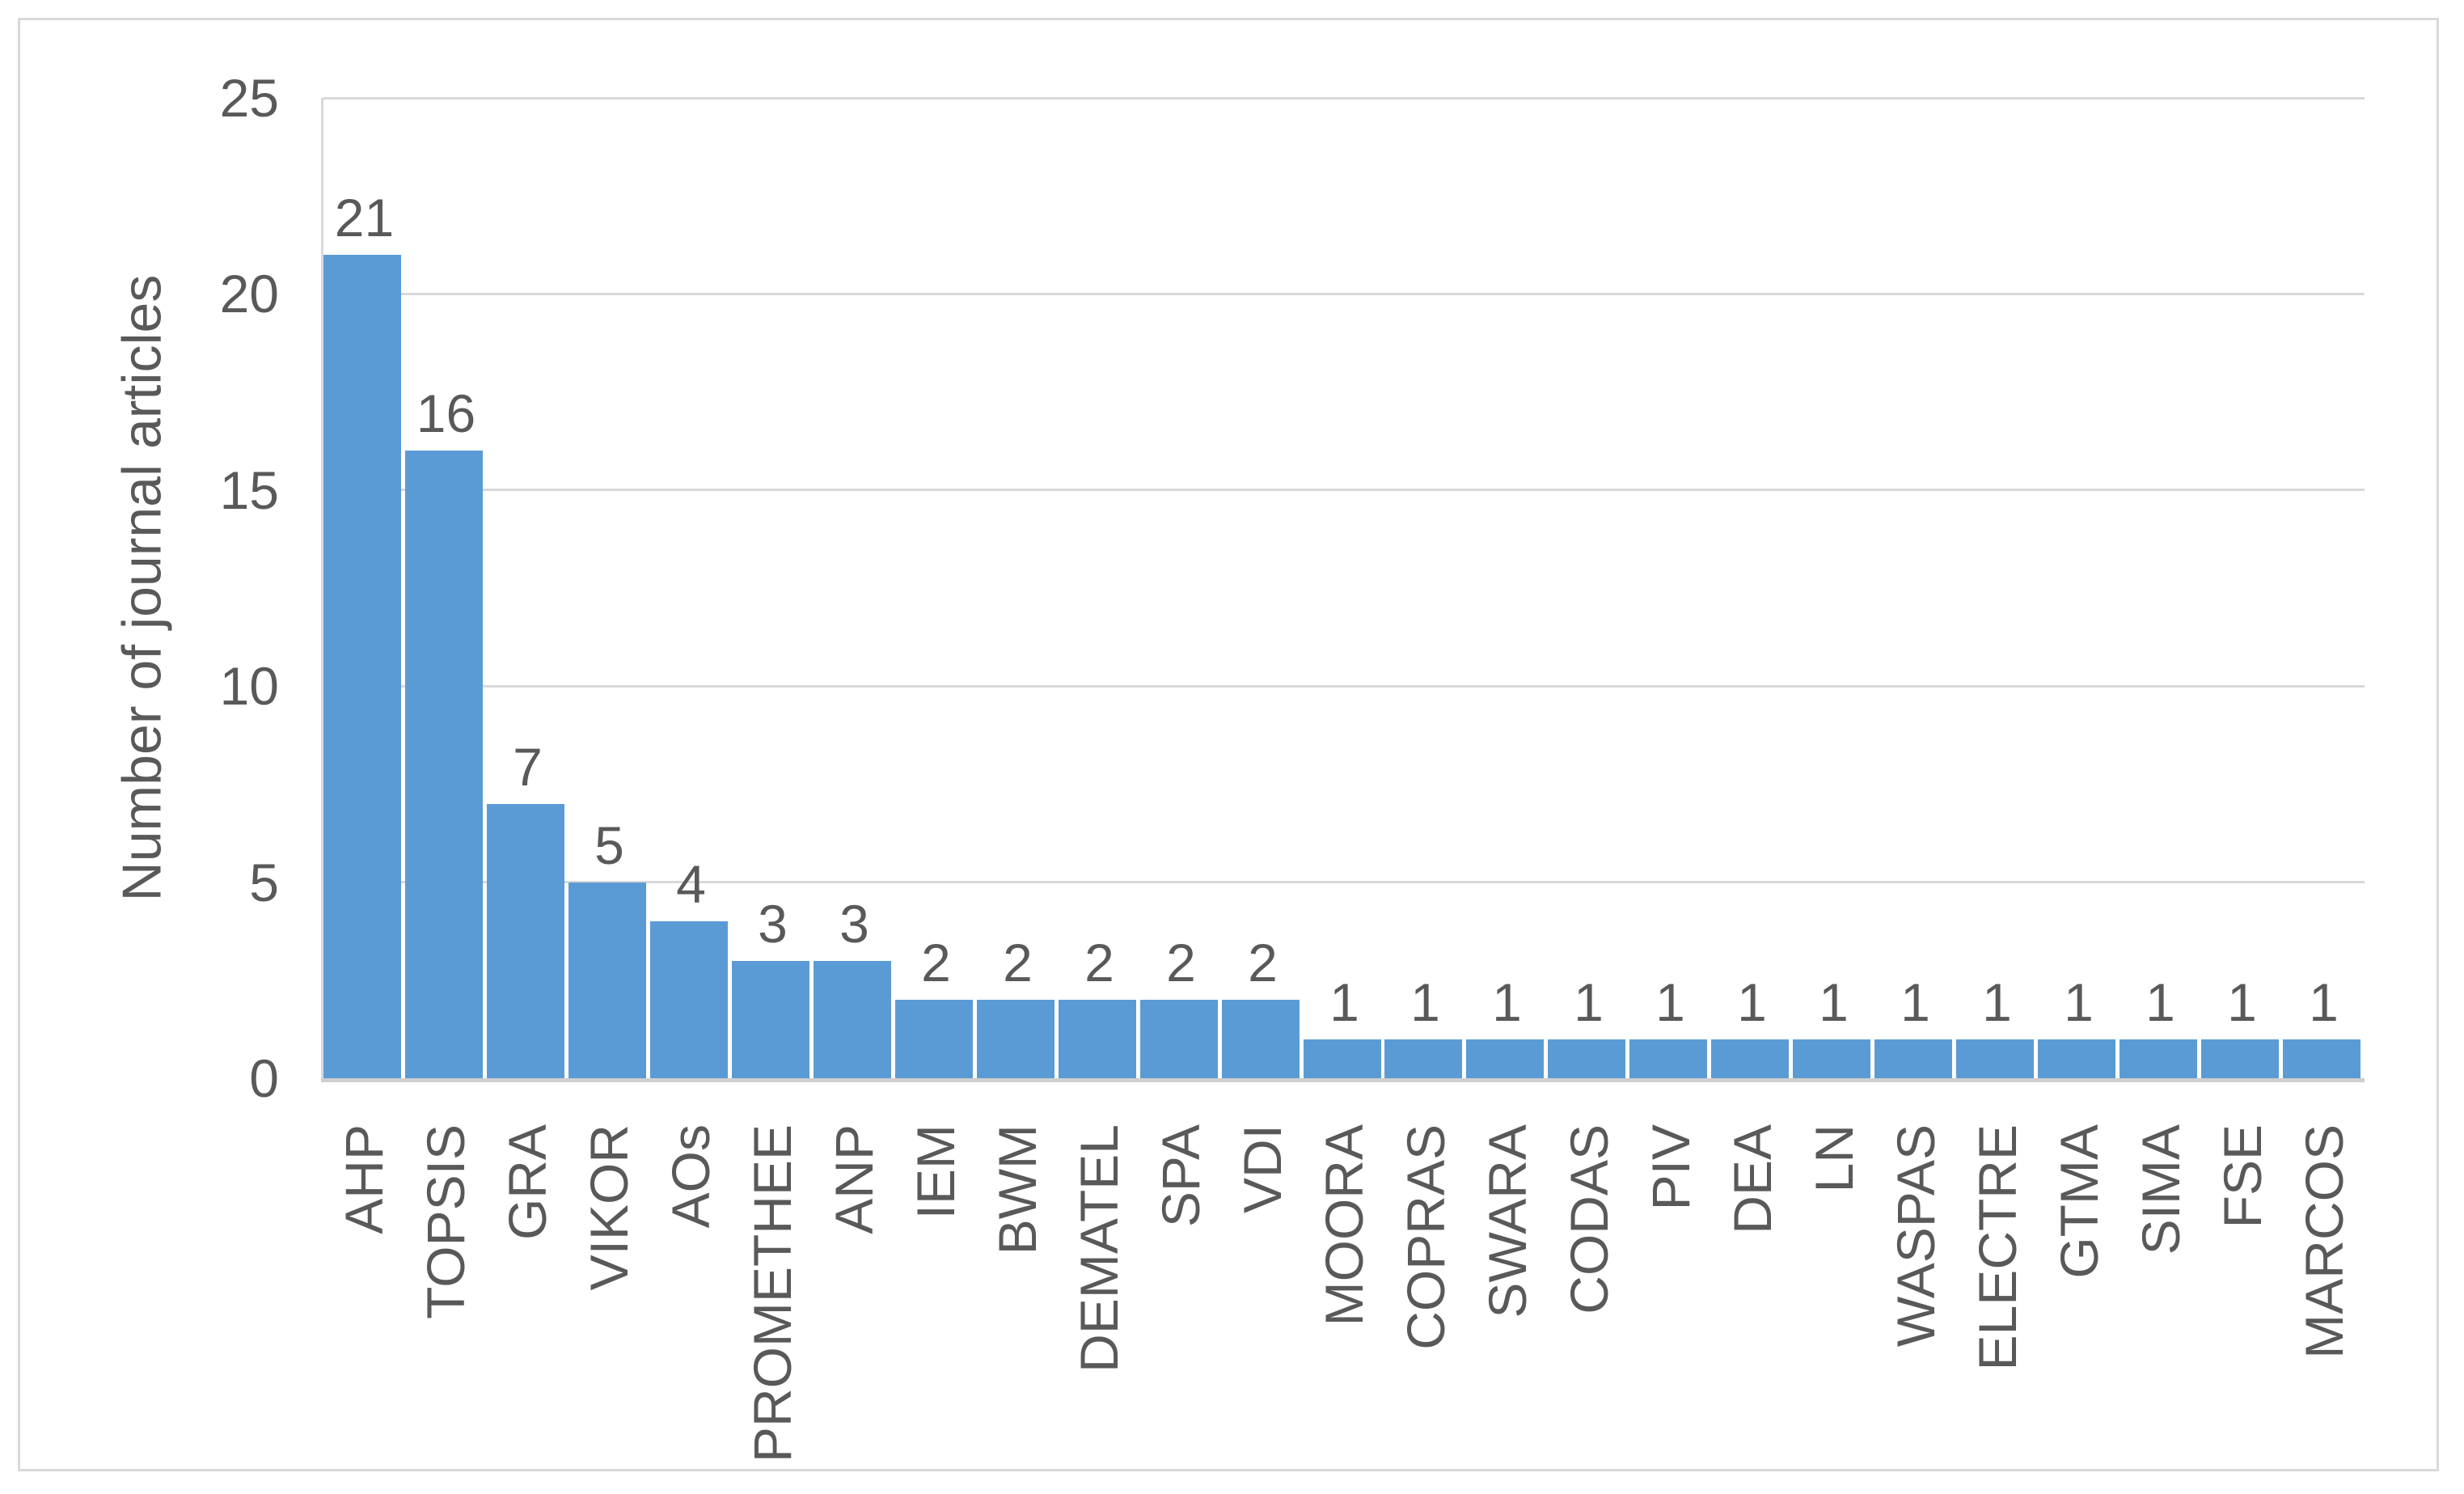 The width and height of the screenshot is (2464, 1494). Describe the element at coordinates (1099, 1248) in the screenshot. I see `x-category-label: DEMATEL` at that location.